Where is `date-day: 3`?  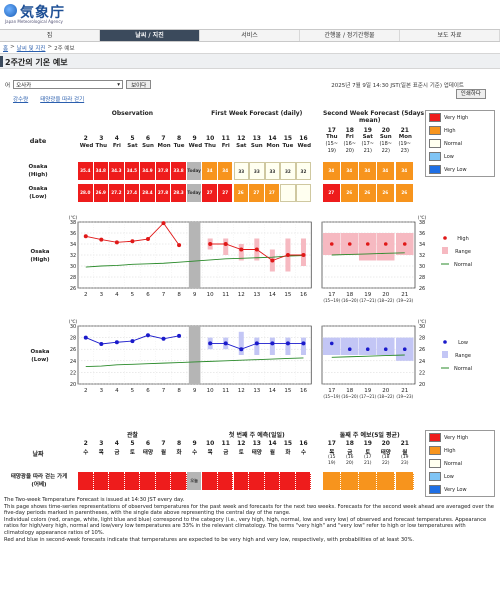
date-day: 3 is located at coordinates (101, 138).